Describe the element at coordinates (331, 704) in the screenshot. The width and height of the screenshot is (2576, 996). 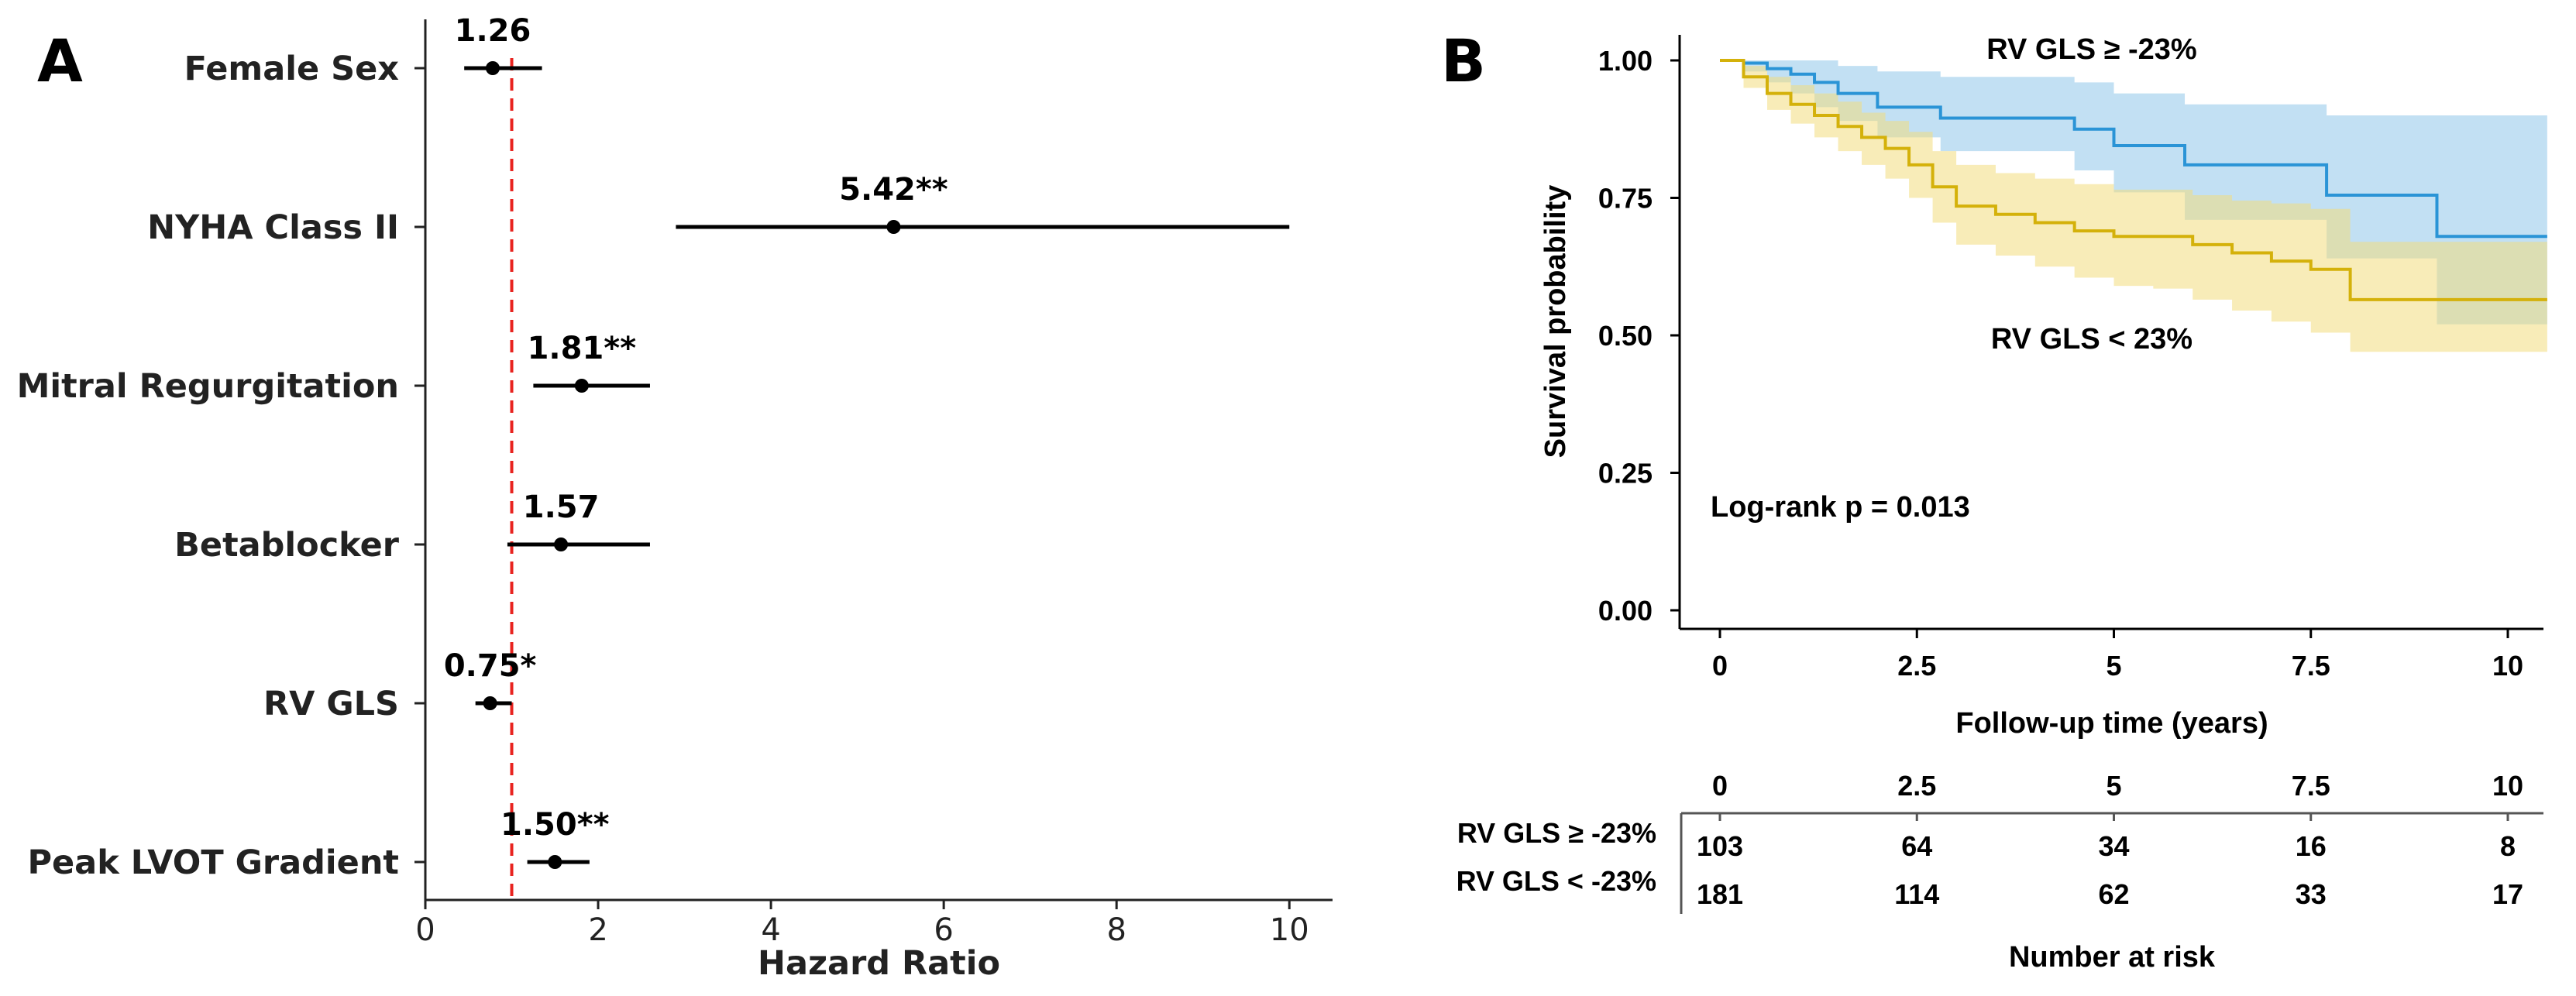
I see `row-label: RV GLS` at that location.